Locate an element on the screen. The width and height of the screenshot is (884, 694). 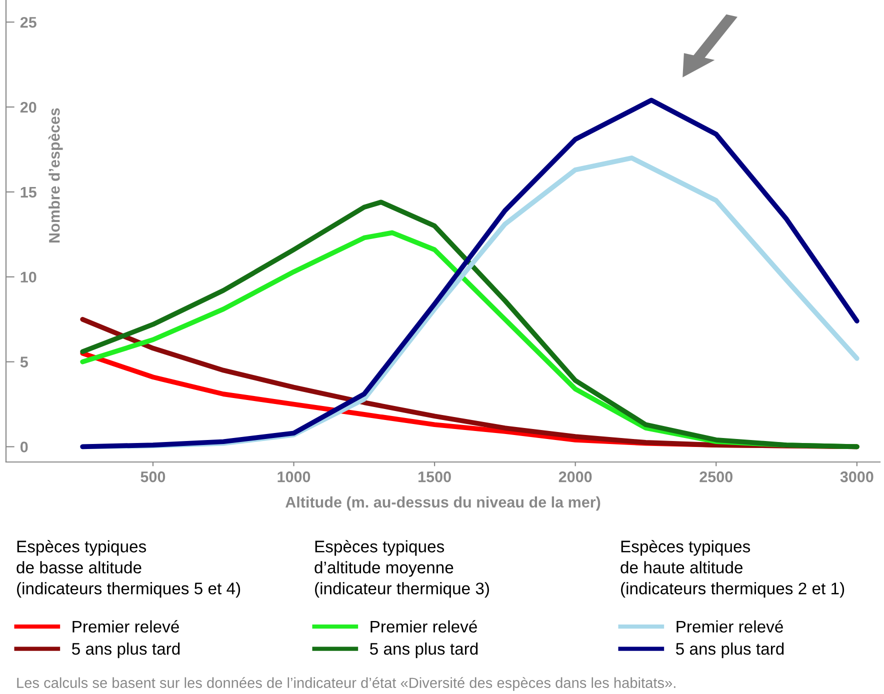
x-tick-label: 2000 is located at coordinates (575, 476).